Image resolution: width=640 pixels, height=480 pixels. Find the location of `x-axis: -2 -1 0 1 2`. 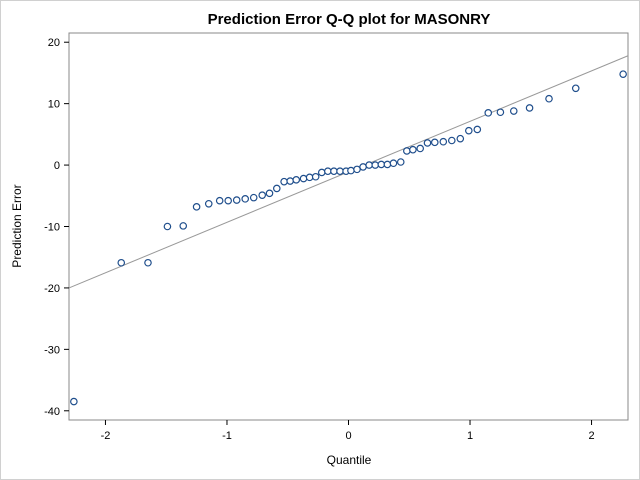

x-axis: -2 -1 0 1 2 is located at coordinates (348, 431).